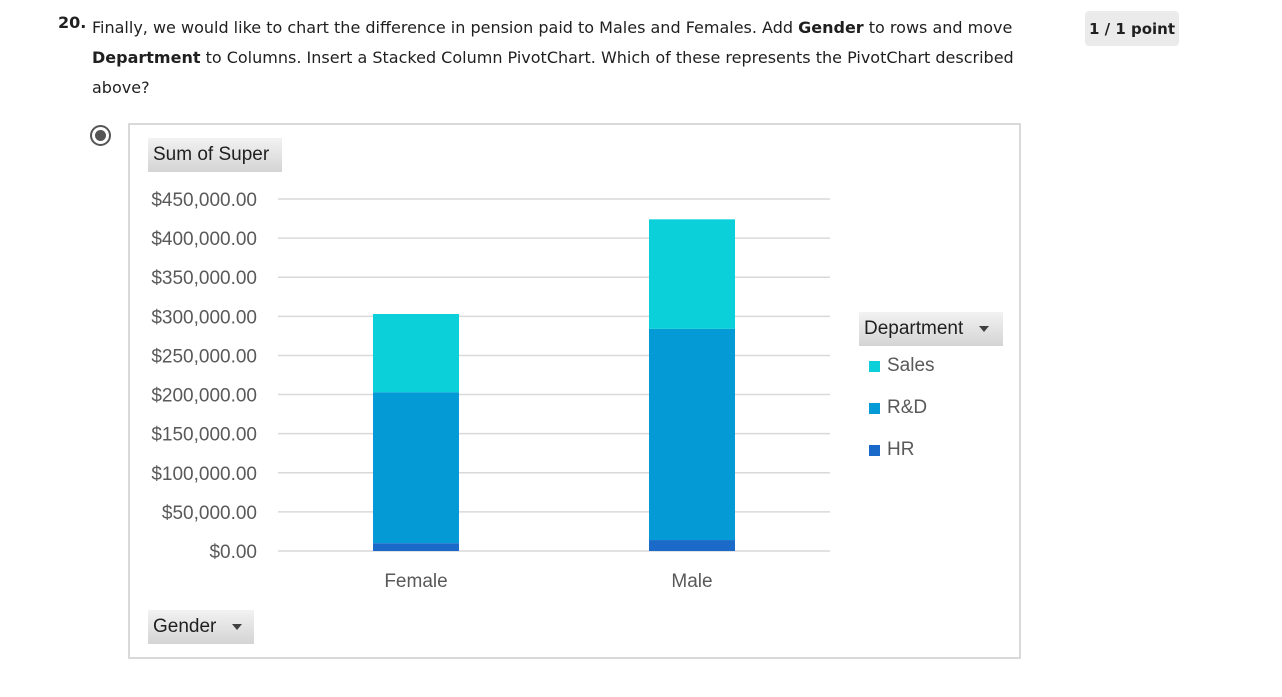  What do you see at coordinates (1132, 28) in the screenshot?
I see `score-badge: 1 / 1 point` at bounding box center [1132, 28].